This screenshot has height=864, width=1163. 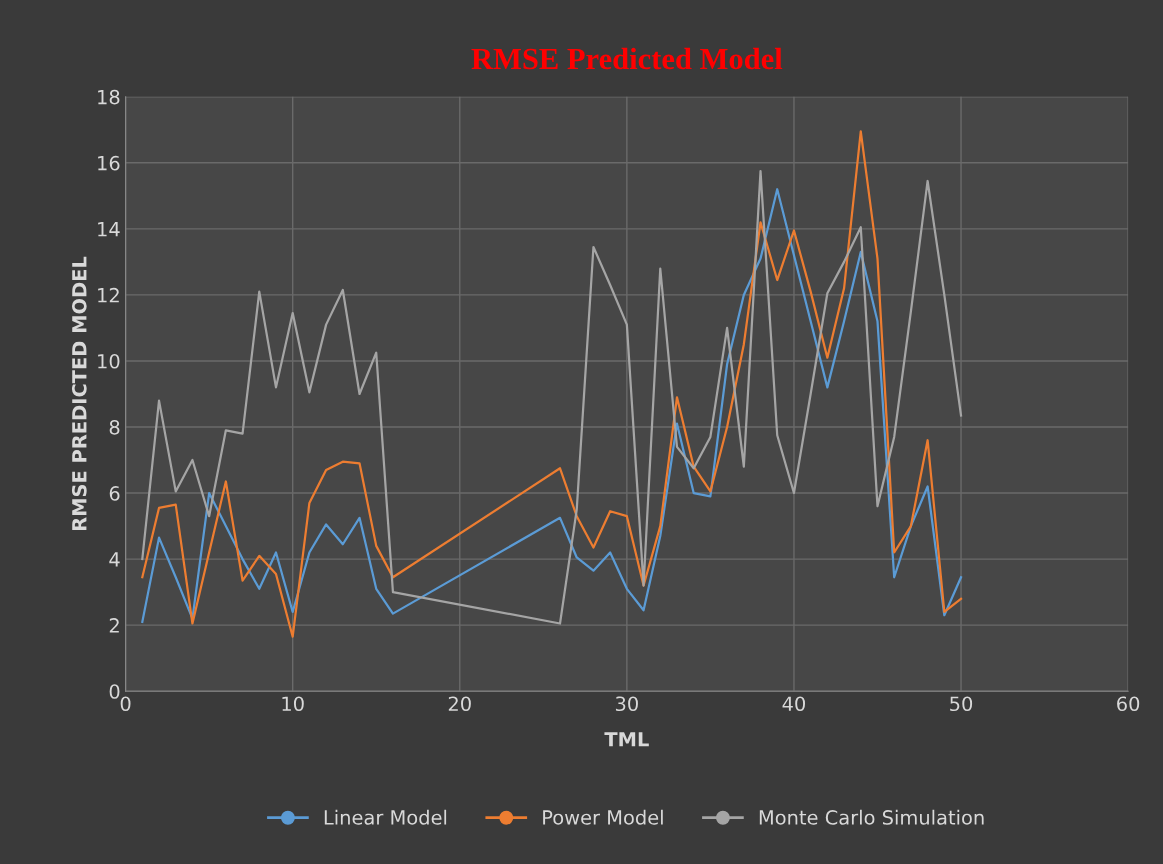 What do you see at coordinates (603, 817) in the screenshot?
I see `legend-label: Power Model` at bounding box center [603, 817].